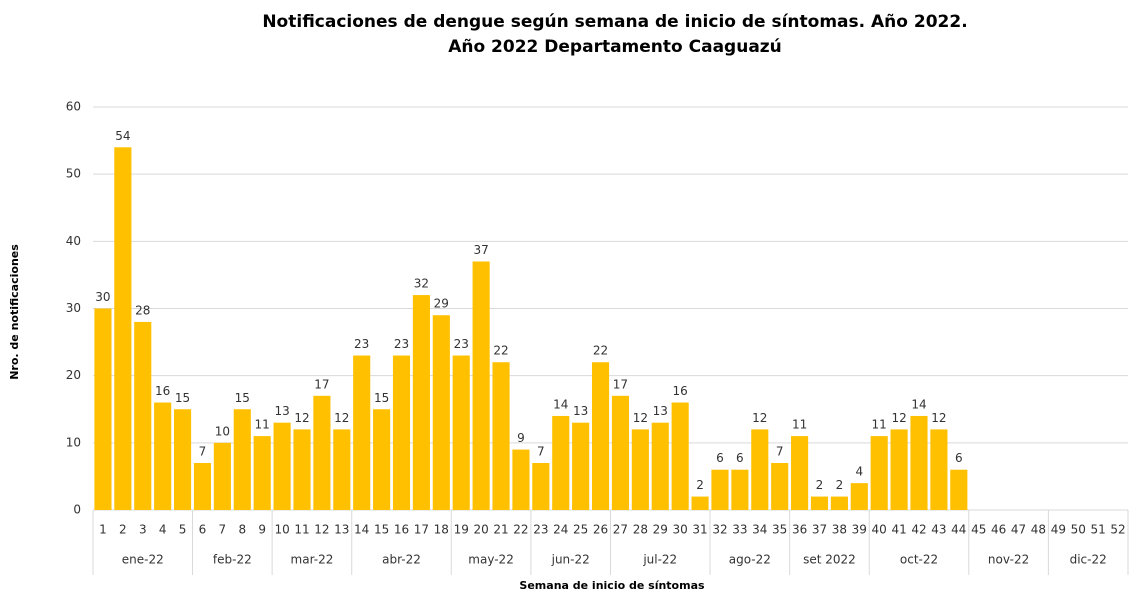  Describe the element at coordinates (759, 530) in the screenshot. I see `x-tick-label: 34` at that location.